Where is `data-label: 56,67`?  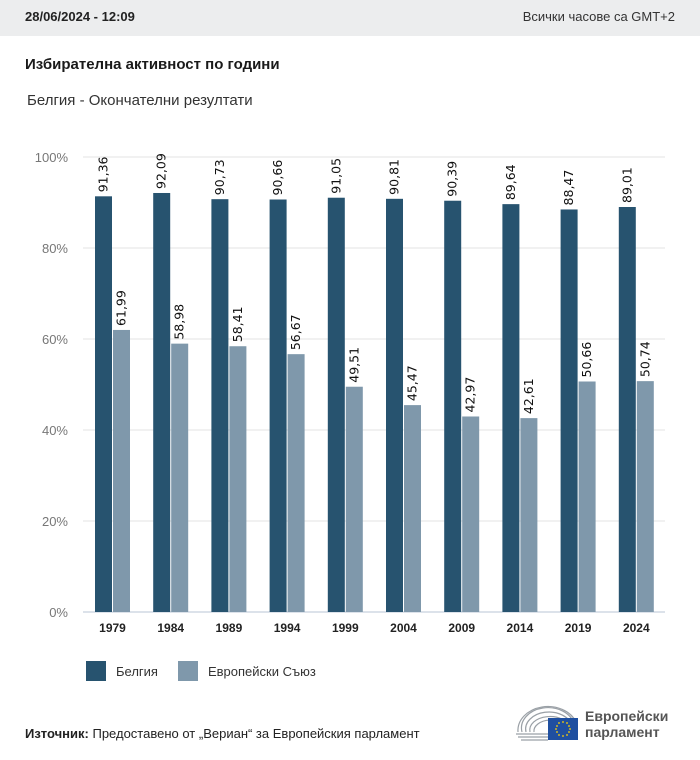
data-label: 56,67 is located at coordinates (295, 332).